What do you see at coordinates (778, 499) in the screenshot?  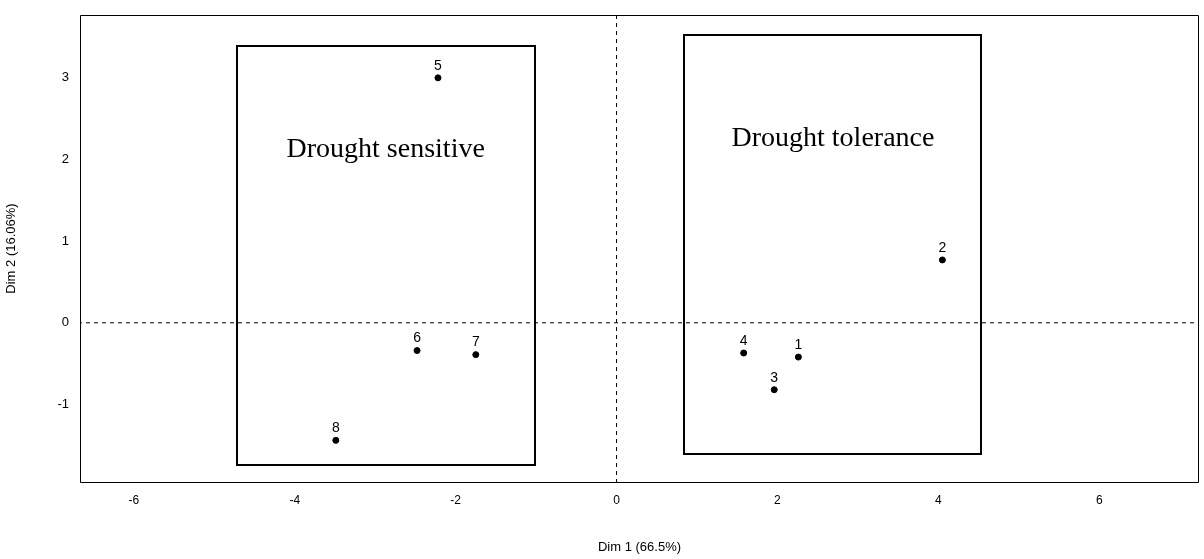 I see `x-tick-label: 2` at bounding box center [778, 499].